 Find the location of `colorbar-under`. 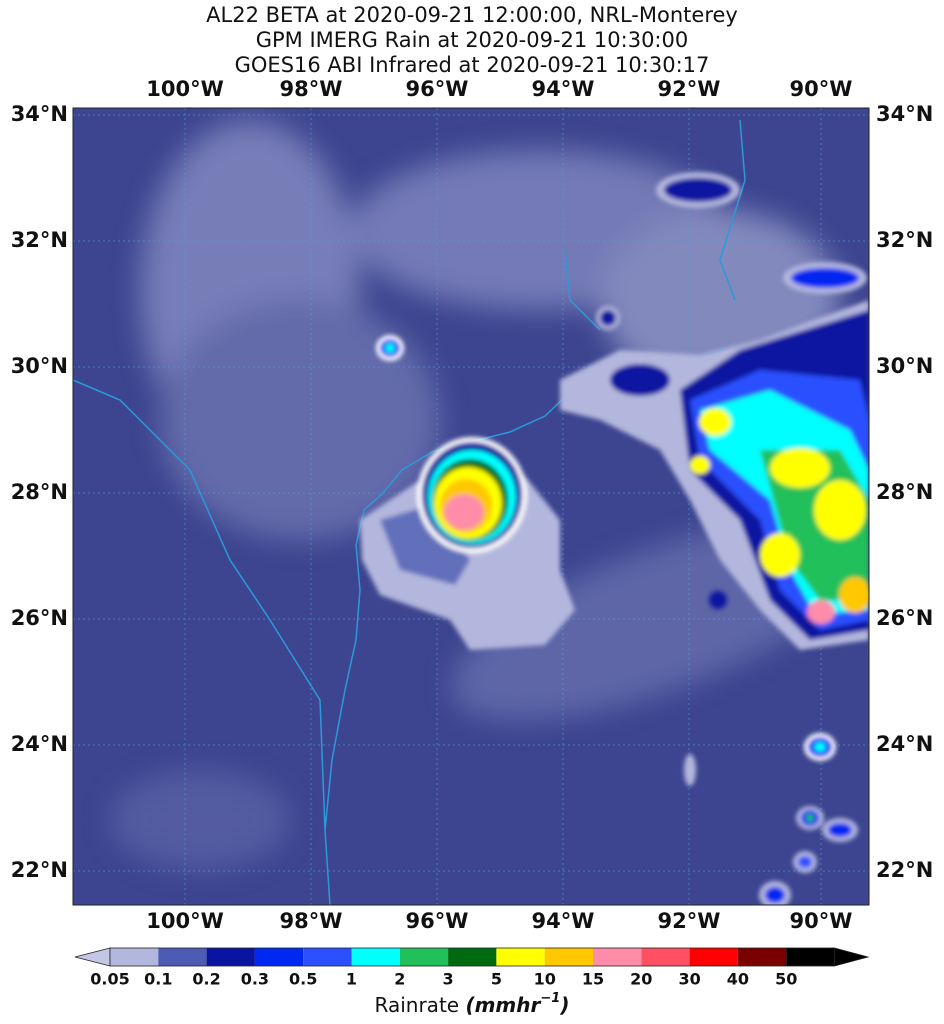

colorbar-under is located at coordinates (92, 957).